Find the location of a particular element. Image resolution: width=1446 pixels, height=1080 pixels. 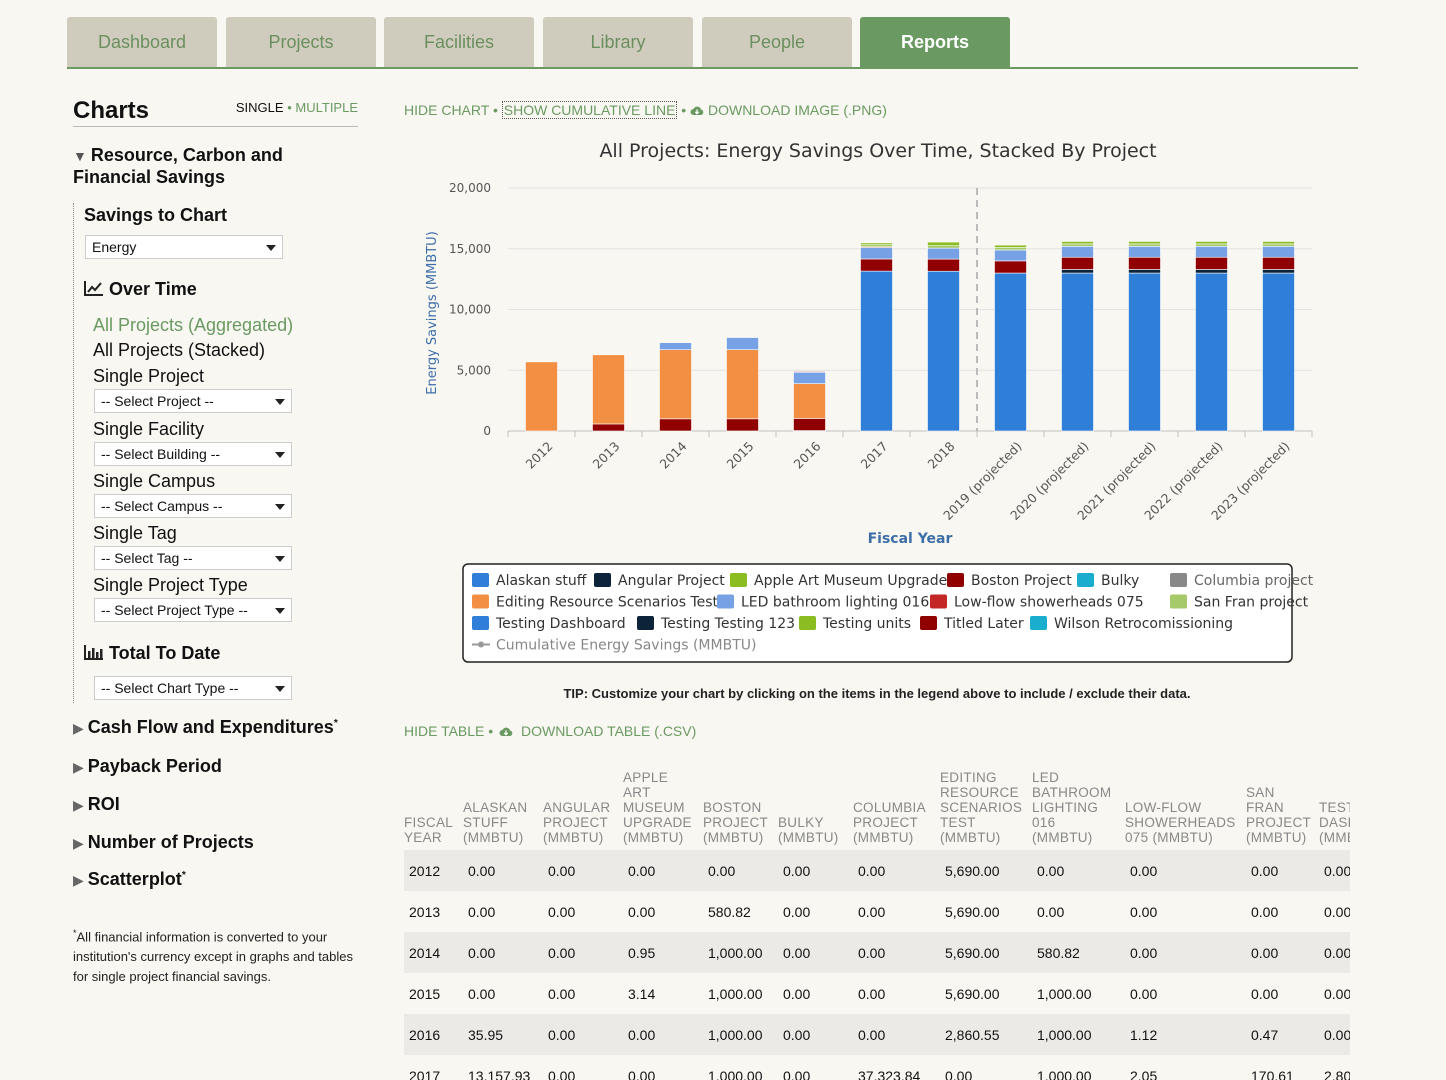

mode-single: SINGLE is located at coordinates (259, 107).